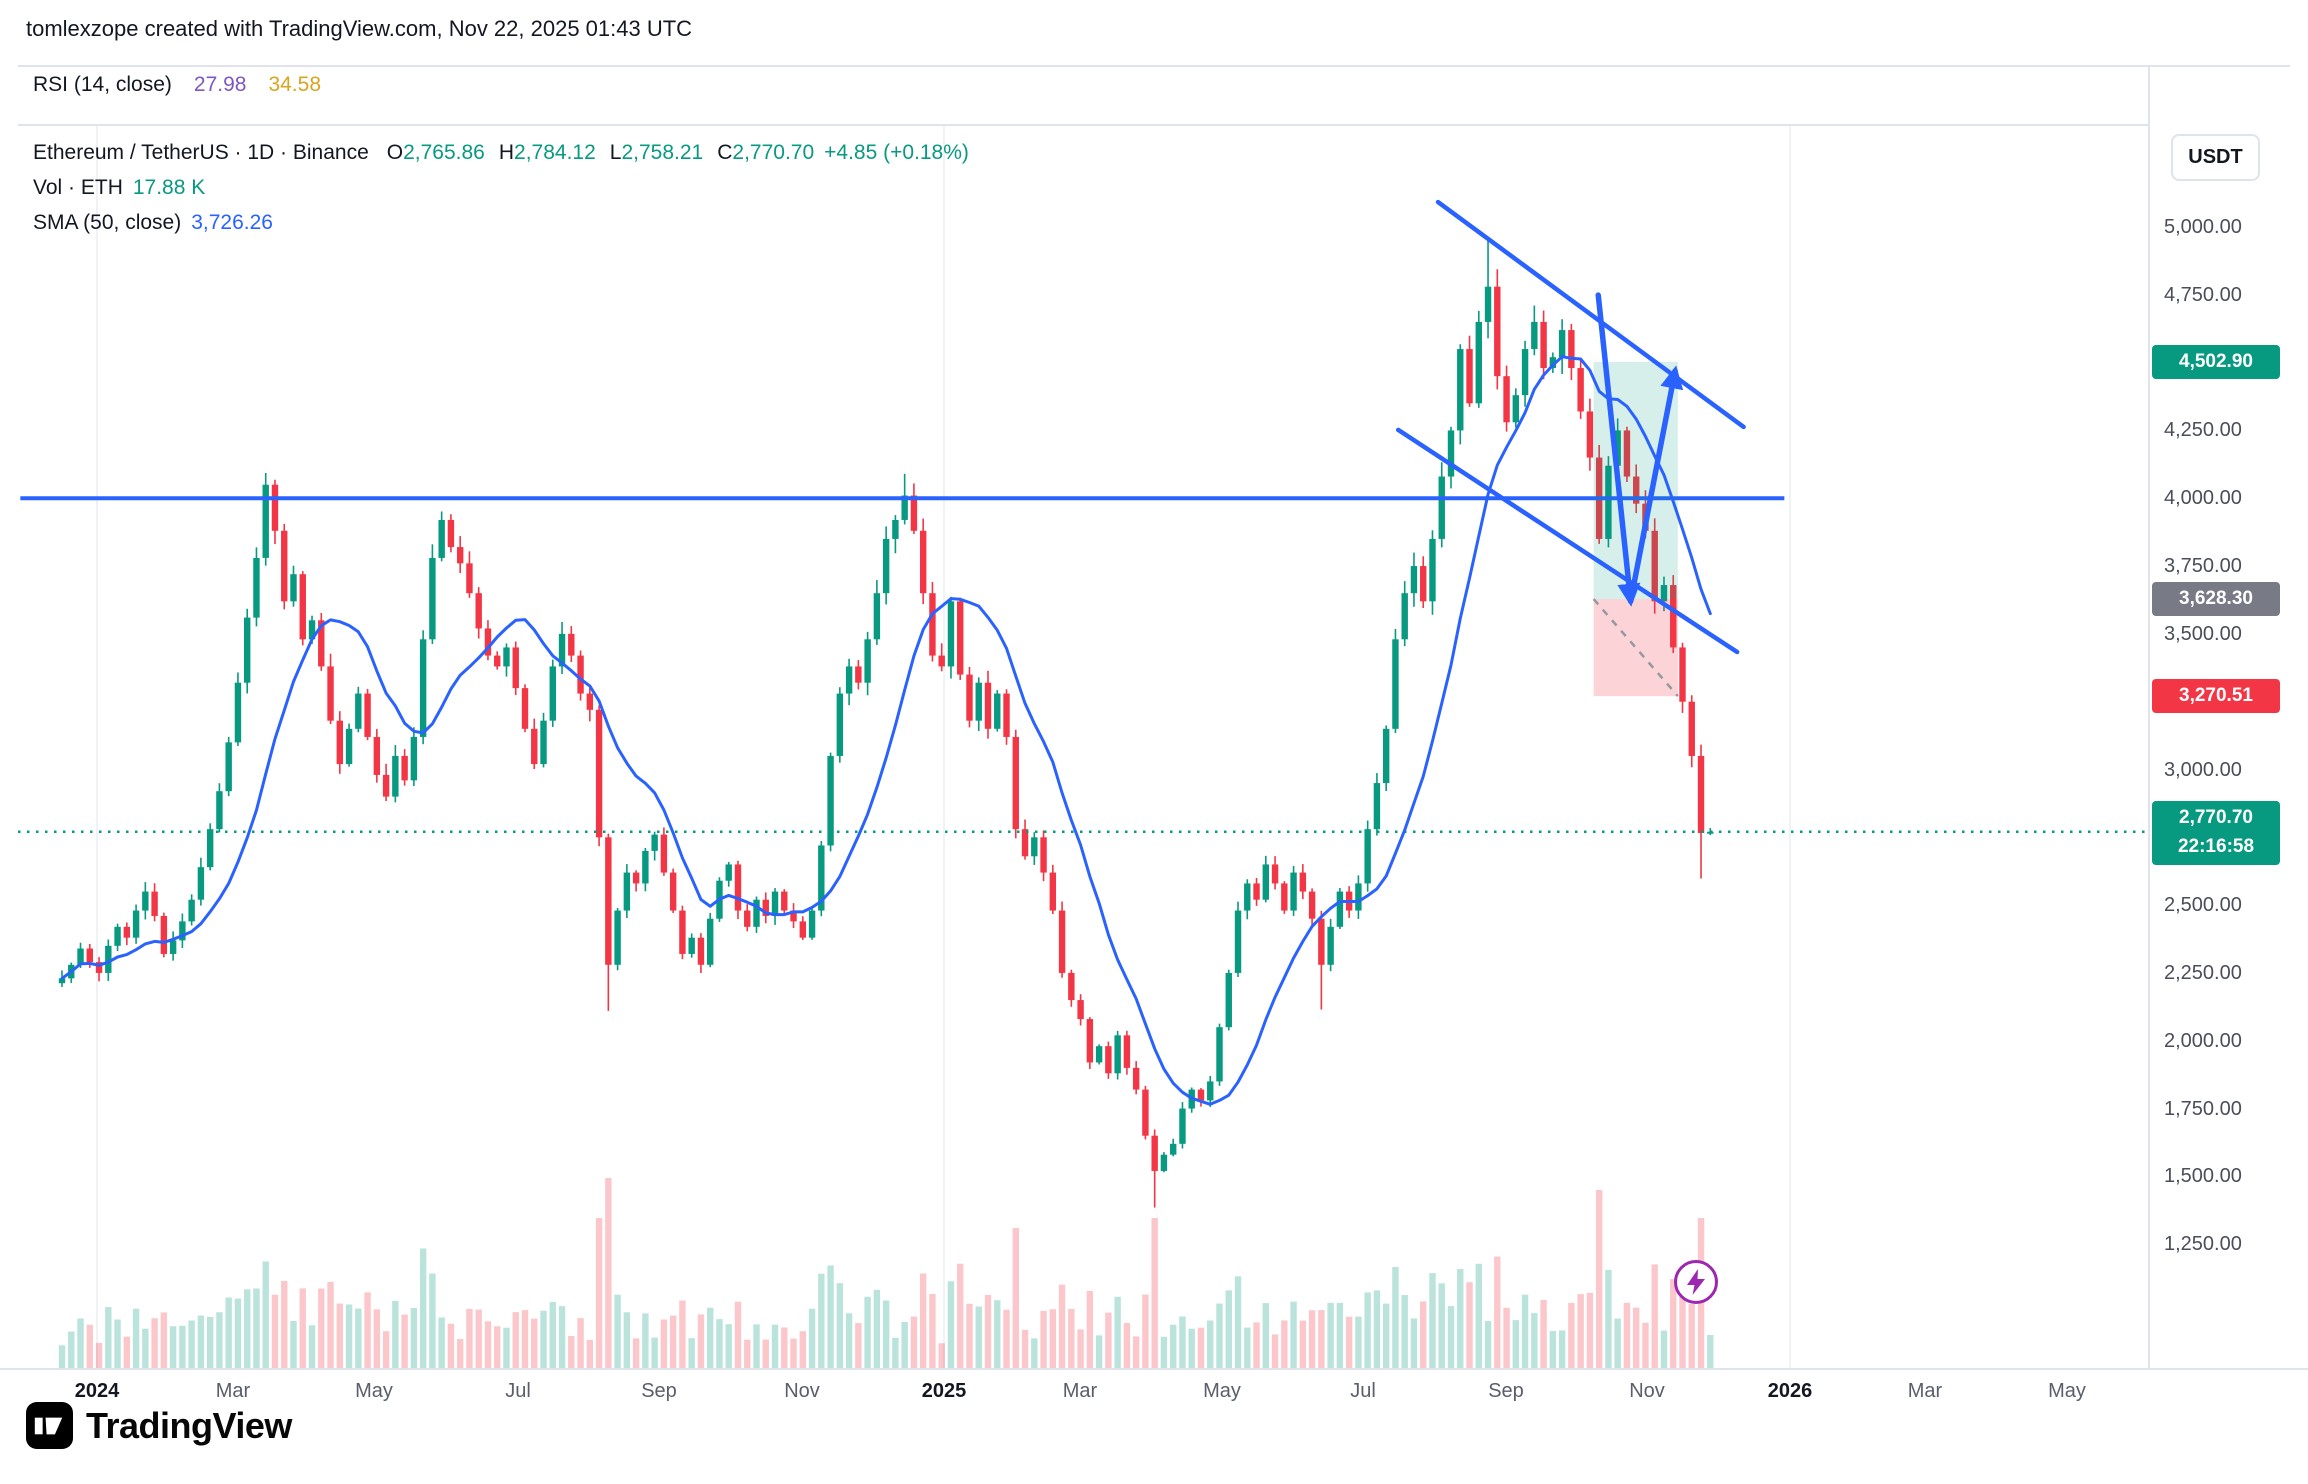  Describe the element at coordinates (169, 187) in the screenshot. I see `volume-value: 17.88 K` at that location.